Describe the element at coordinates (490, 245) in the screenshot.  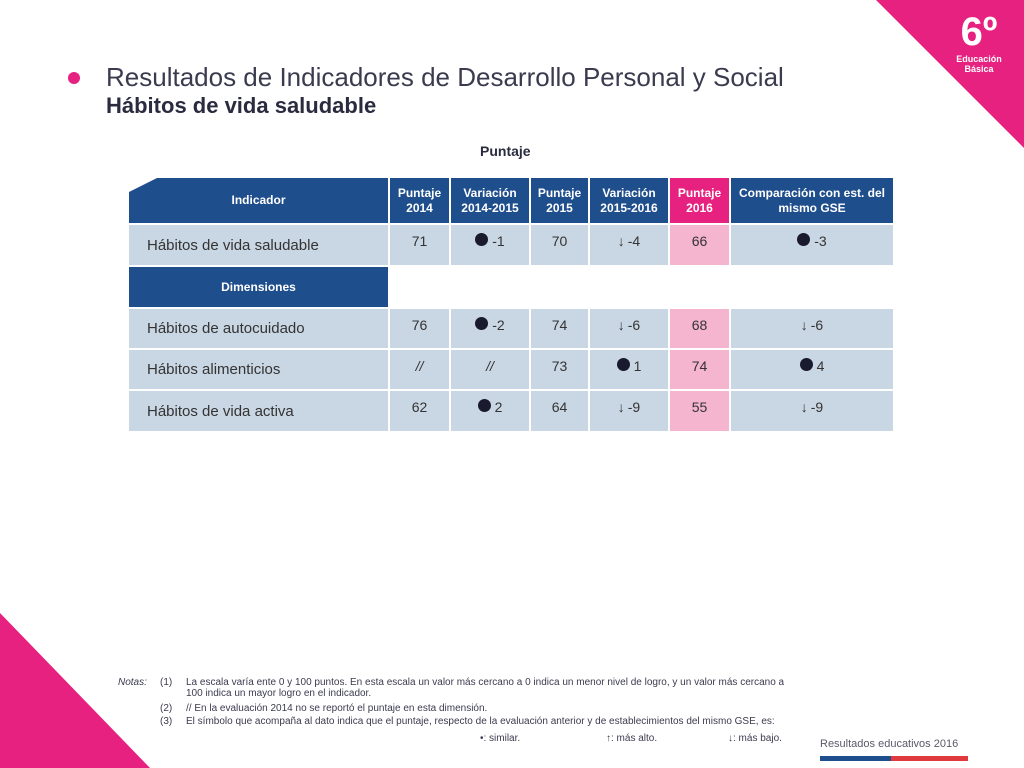
I see `cell-variacion-2014-2015: -1` at that location.